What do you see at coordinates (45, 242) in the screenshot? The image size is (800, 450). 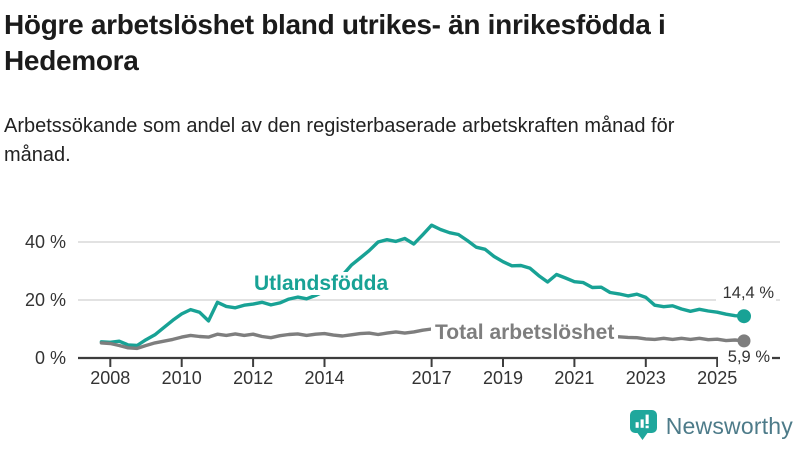 I see `y-tick-label-40: 40 %` at bounding box center [45, 242].